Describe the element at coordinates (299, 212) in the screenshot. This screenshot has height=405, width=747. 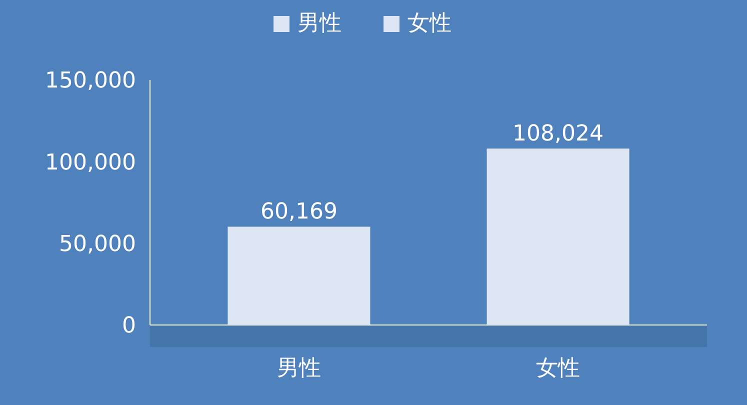
I see `data-label: 60,169` at that location.